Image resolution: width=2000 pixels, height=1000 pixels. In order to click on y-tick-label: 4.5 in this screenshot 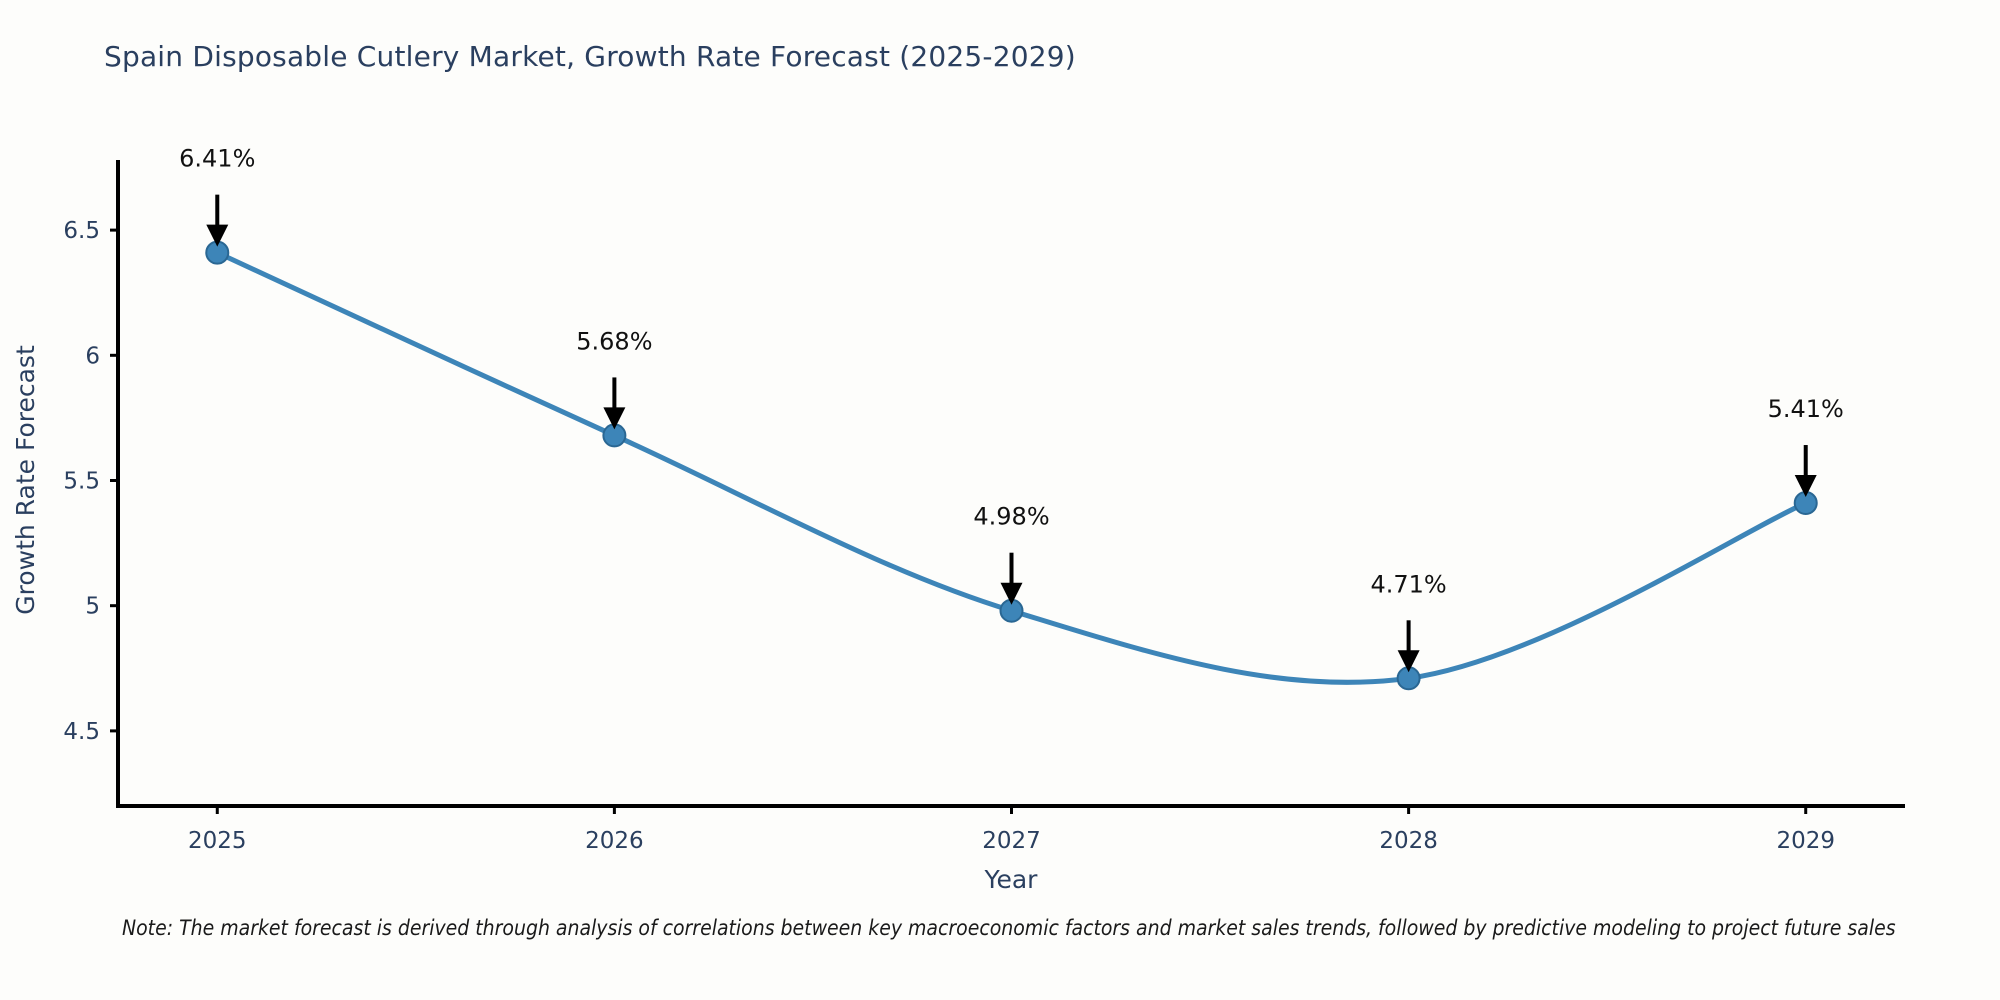, I will do `click(81, 732)`.